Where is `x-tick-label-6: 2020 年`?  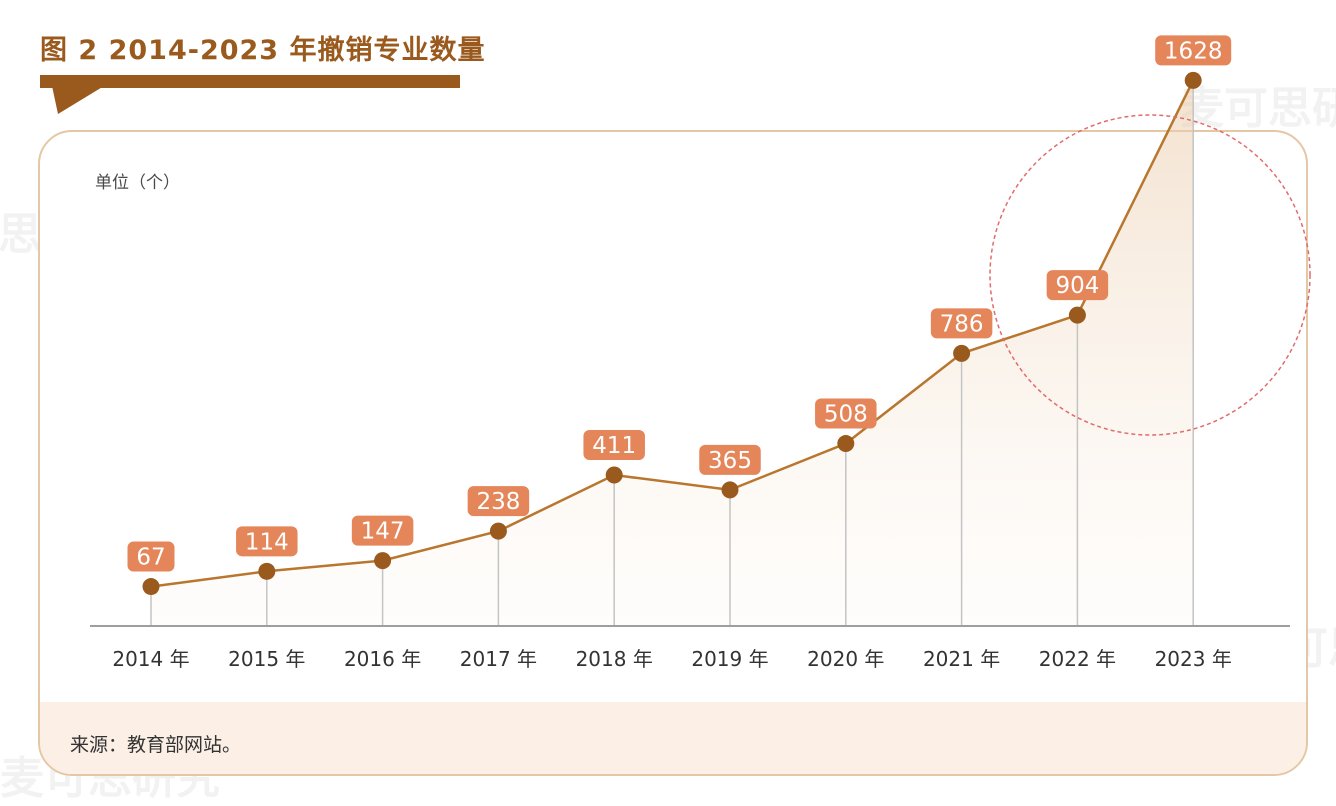
x-tick-label-6: 2020 年 is located at coordinates (845, 659).